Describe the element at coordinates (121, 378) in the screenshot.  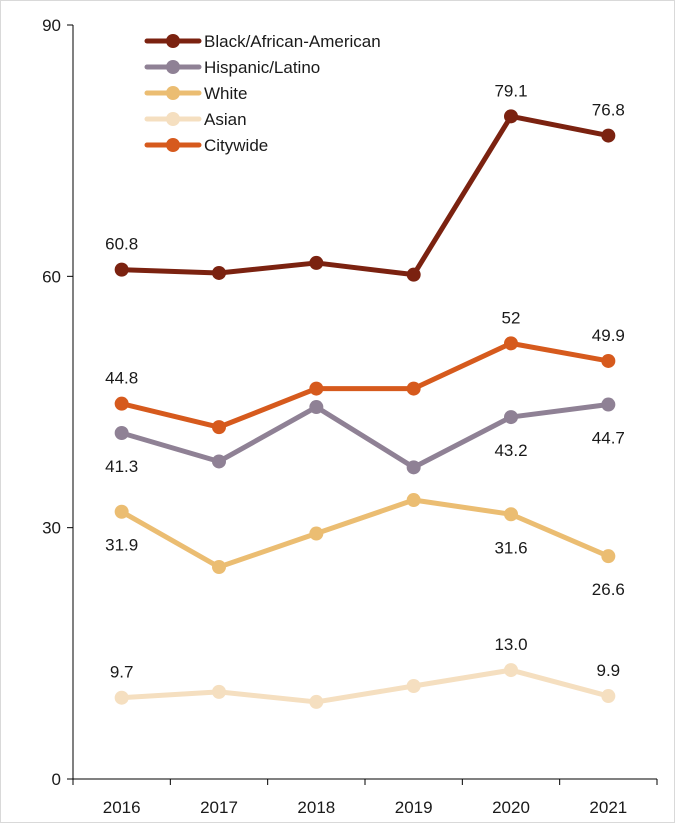
I see `data-label: 44.8` at that location.